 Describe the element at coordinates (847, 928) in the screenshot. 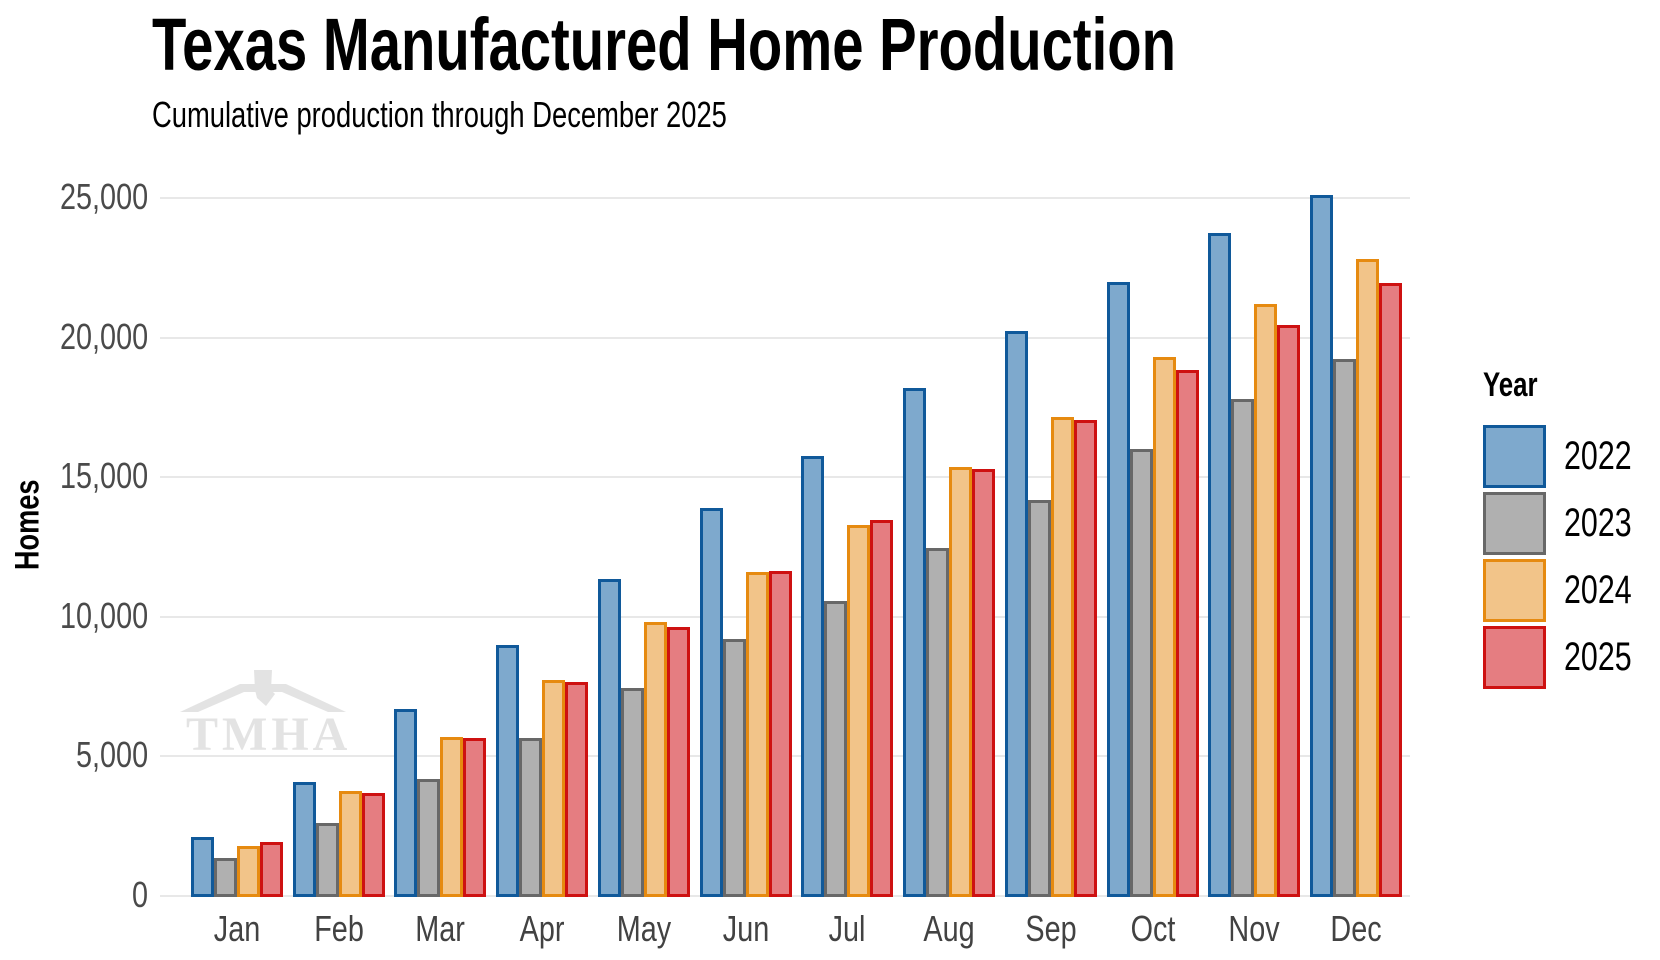

I see `x-tick-label-jul: Jul` at that location.